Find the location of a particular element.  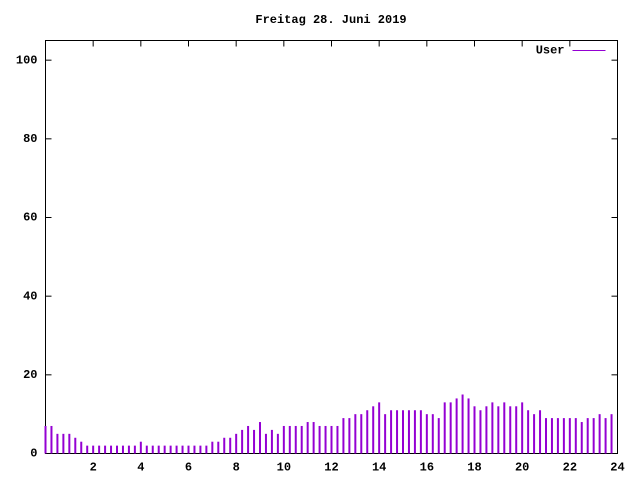

x-tick-label: 10 is located at coordinates (284, 468).